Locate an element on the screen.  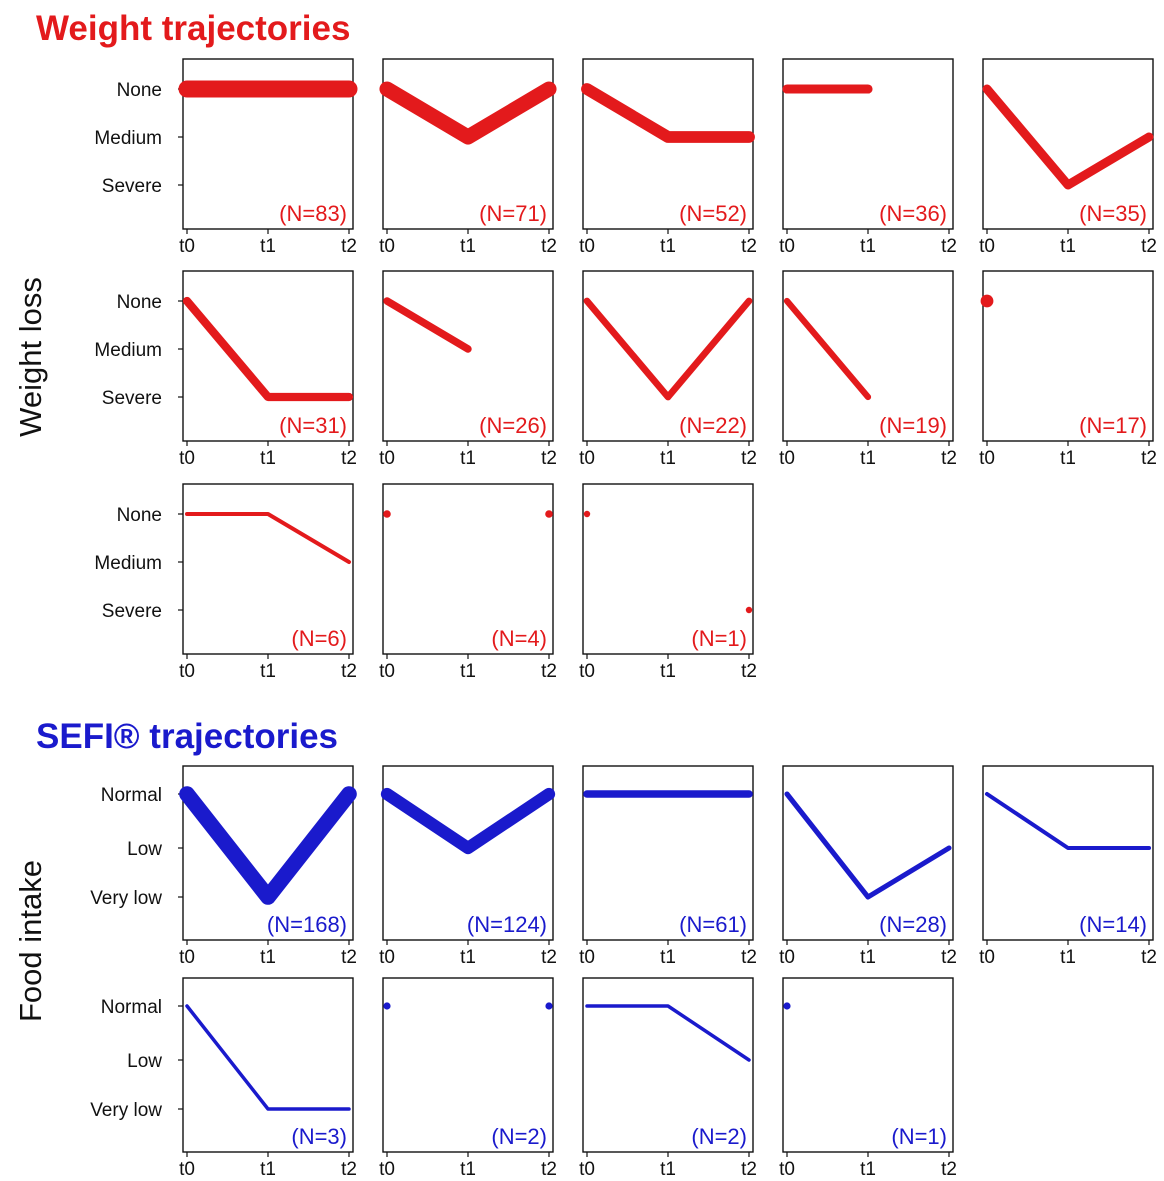
weight-panel-6: t0 t1 t2 None Medium Severe (N=31) is located at coordinates (225, 369).